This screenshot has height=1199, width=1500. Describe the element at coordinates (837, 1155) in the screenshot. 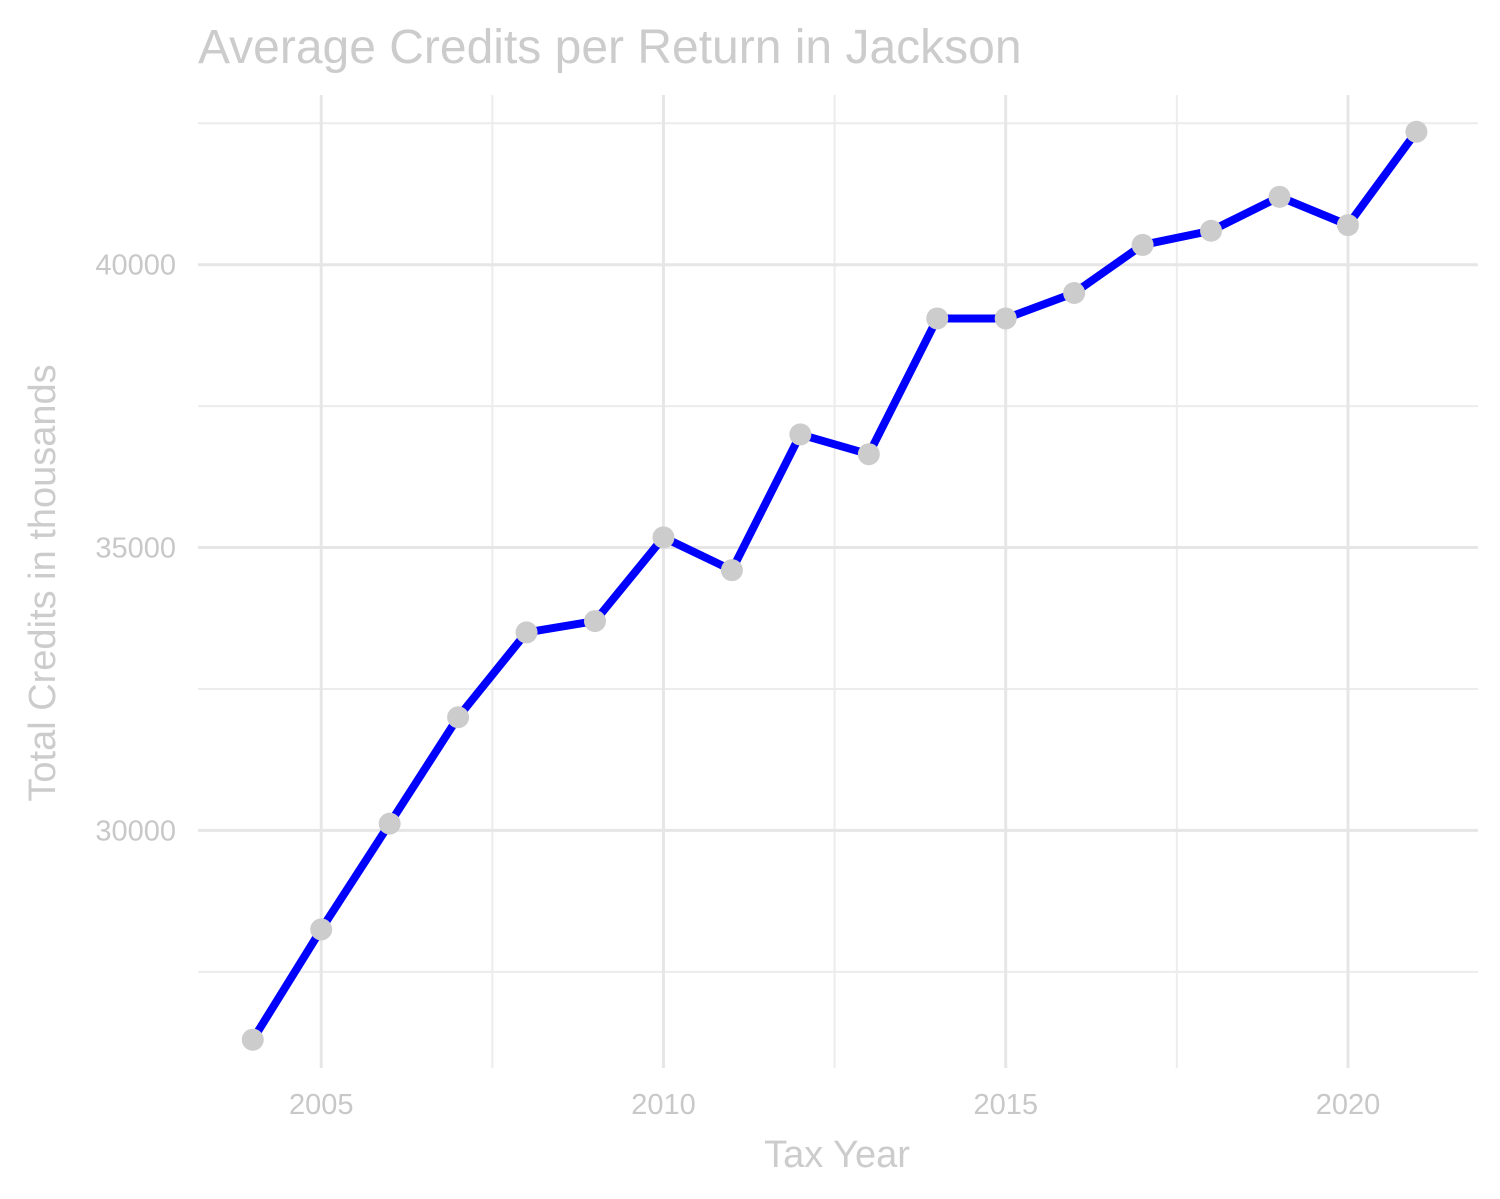

I see `x-axis-title: Tax Year` at that location.